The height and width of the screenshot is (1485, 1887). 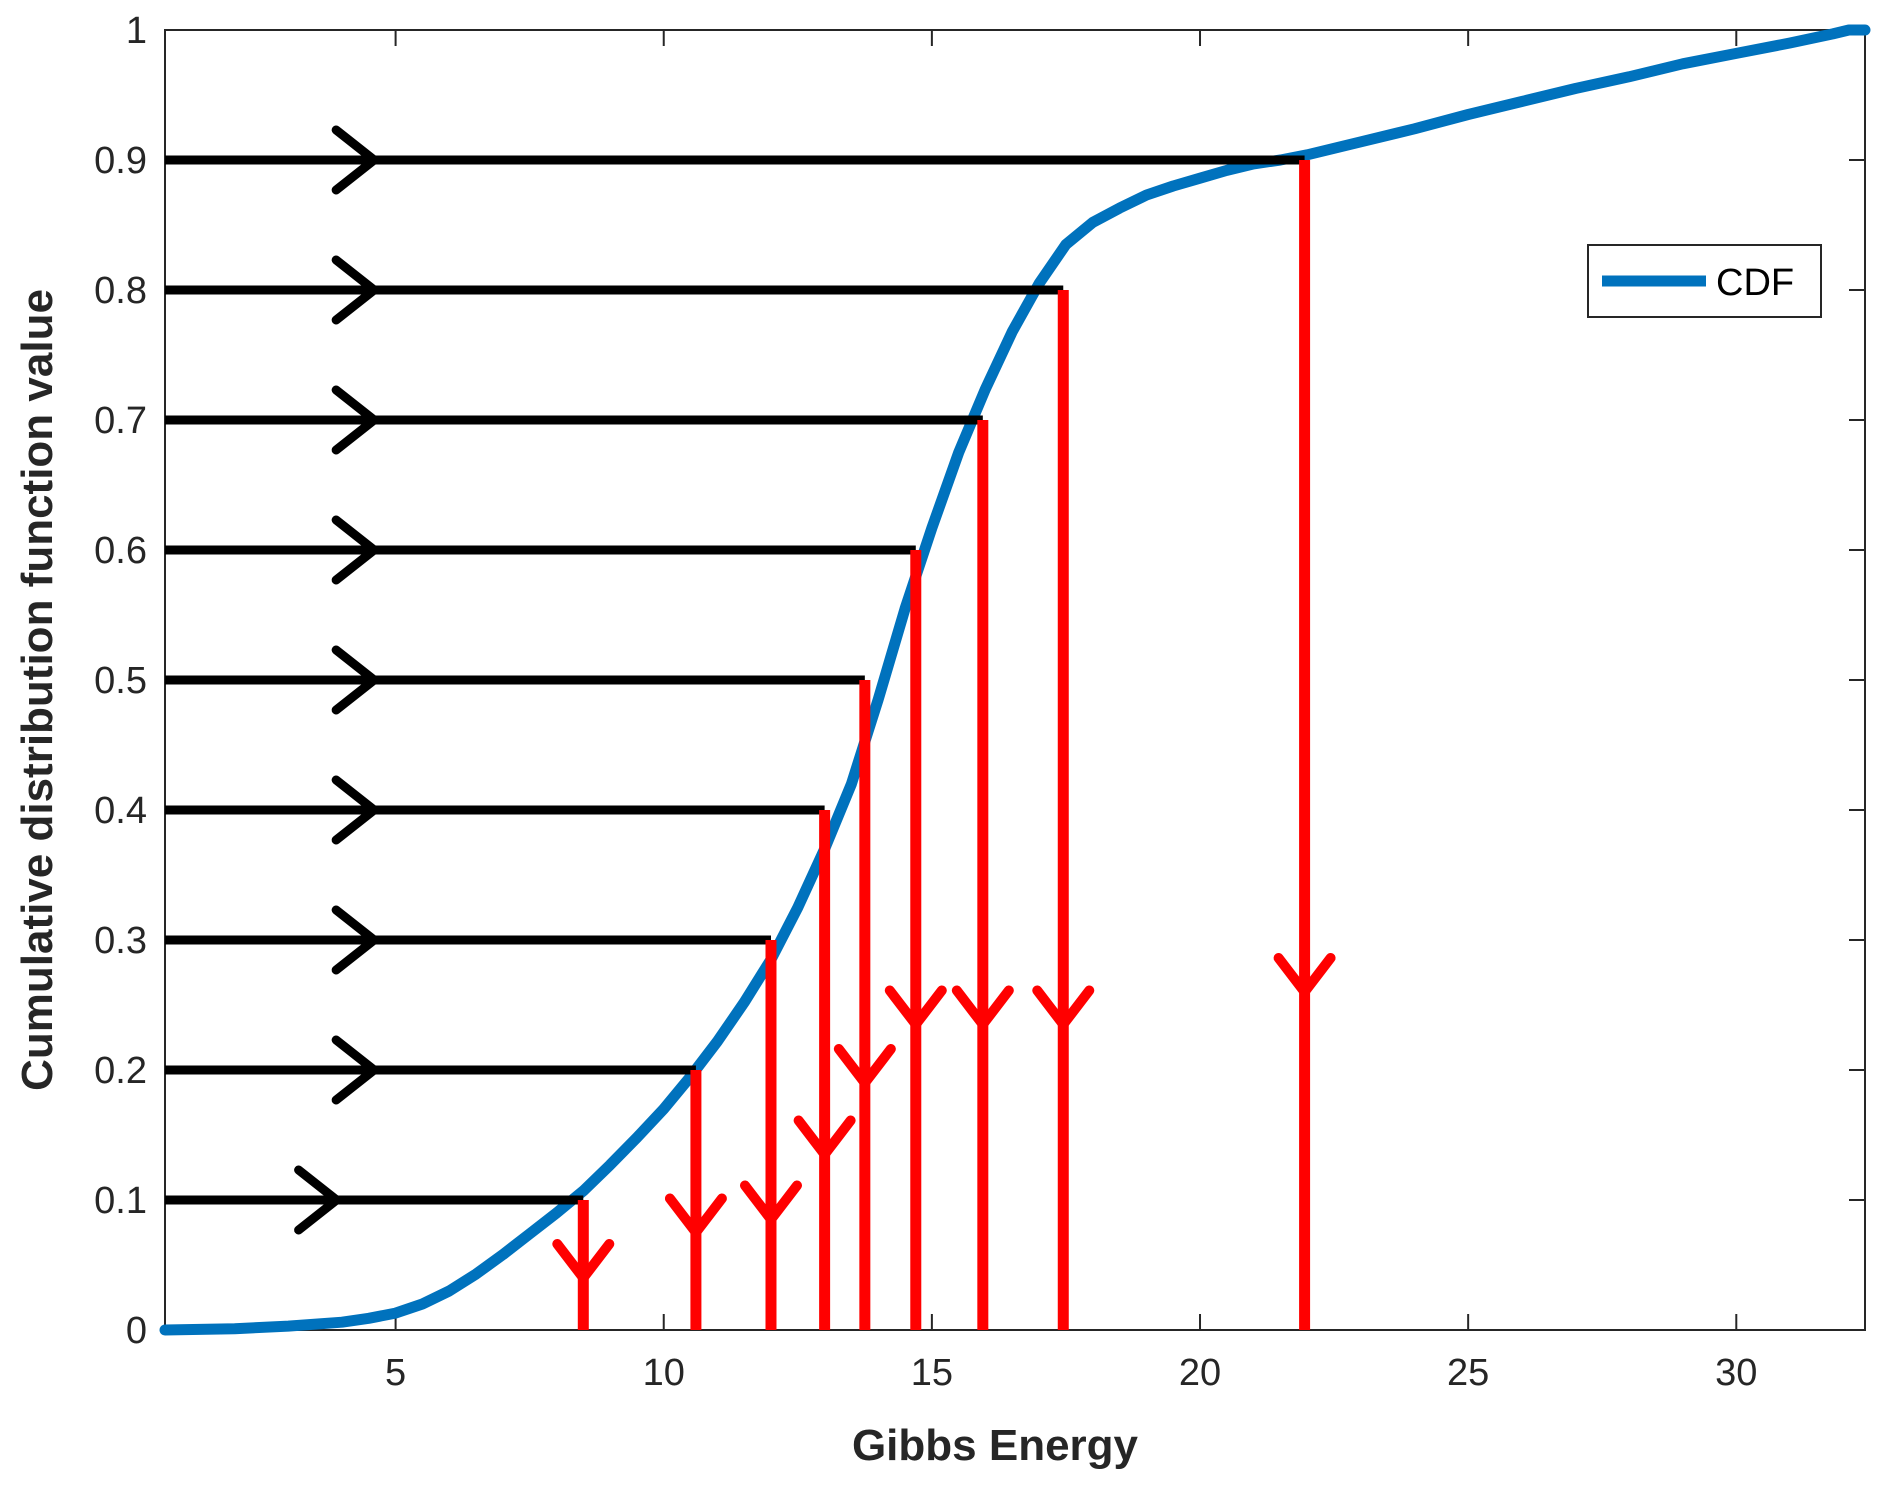 I want to click on y-tick-label: 0, so click(x=136, y=1331).